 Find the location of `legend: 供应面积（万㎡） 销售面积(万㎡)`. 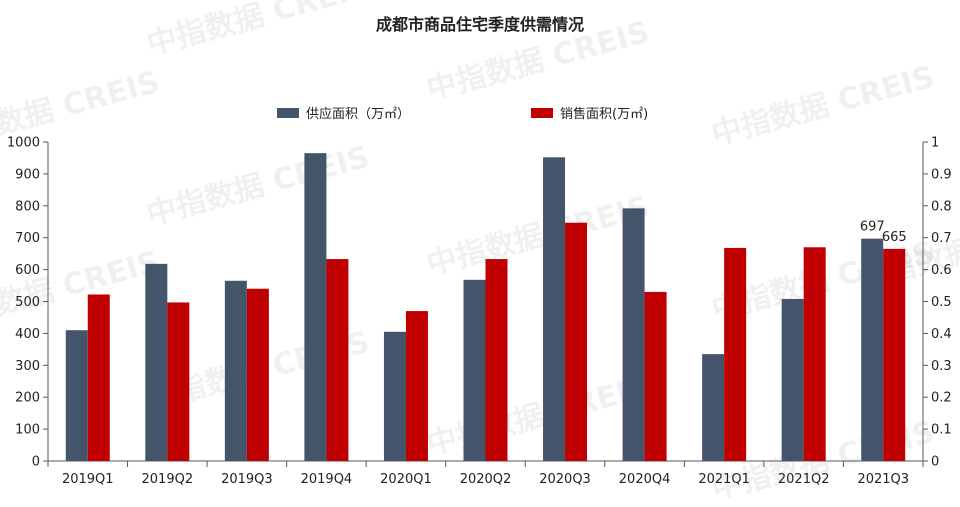

legend: 供应面积（万㎡） 销售面积(万㎡) is located at coordinates (462, 114).